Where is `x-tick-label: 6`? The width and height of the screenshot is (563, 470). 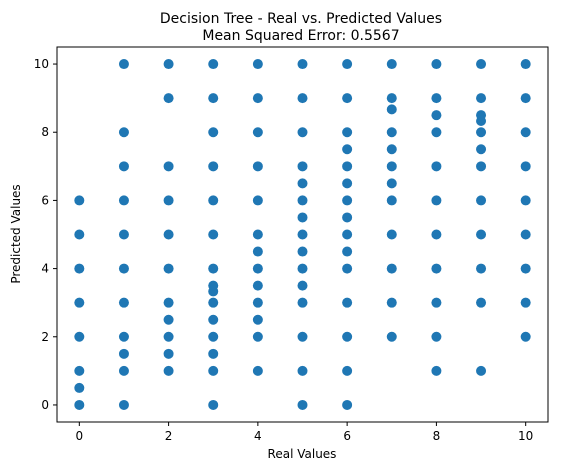 x-tick-label: 6 is located at coordinates (347, 436).